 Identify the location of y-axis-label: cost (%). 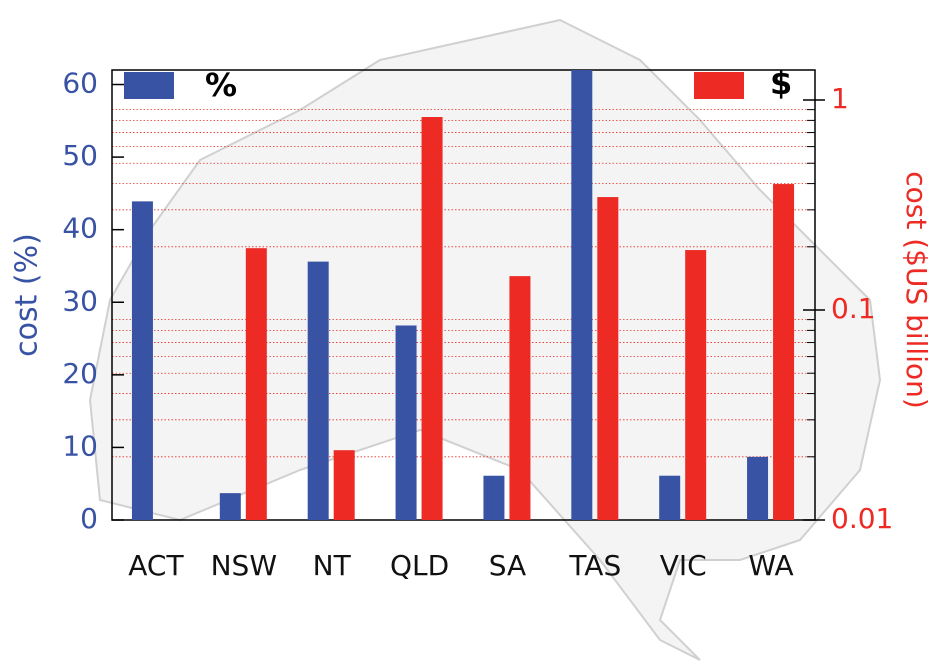
(27, 295).